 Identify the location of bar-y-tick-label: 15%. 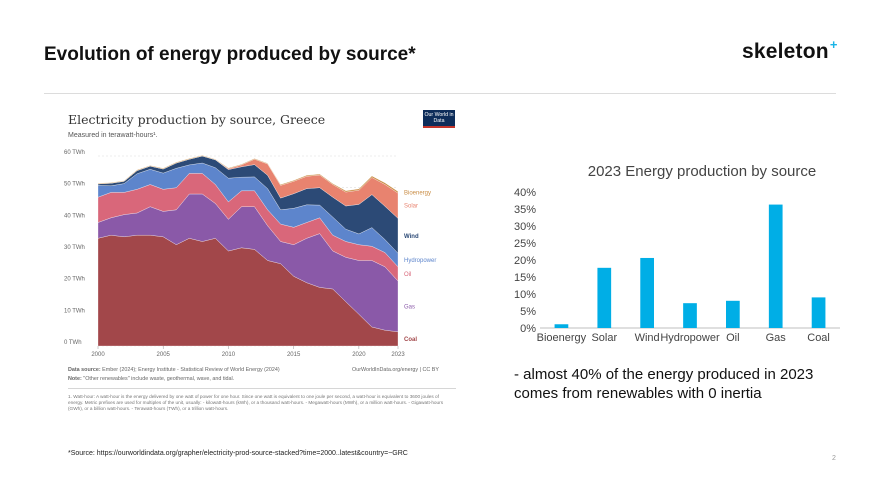
(525, 278).